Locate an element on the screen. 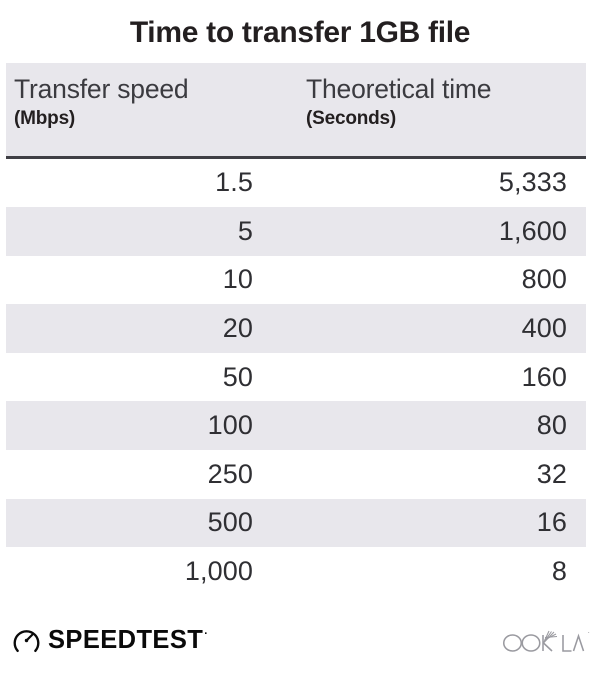 Image resolution: width=600 pixels, height=677 pixels. cell-transfer-speed: 20 is located at coordinates (237, 328).